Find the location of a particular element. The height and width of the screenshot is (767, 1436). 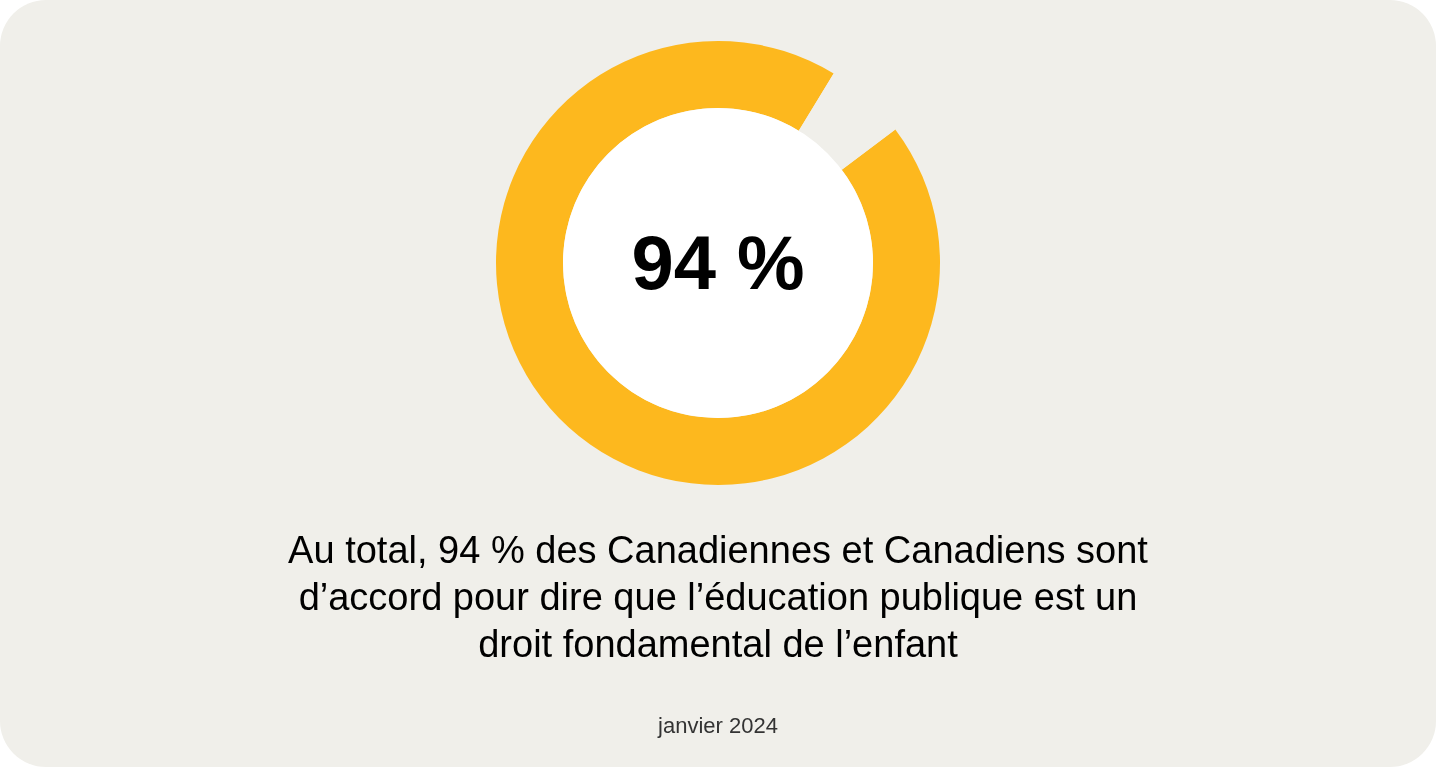

data-label: 94 % is located at coordinates (718, 262).